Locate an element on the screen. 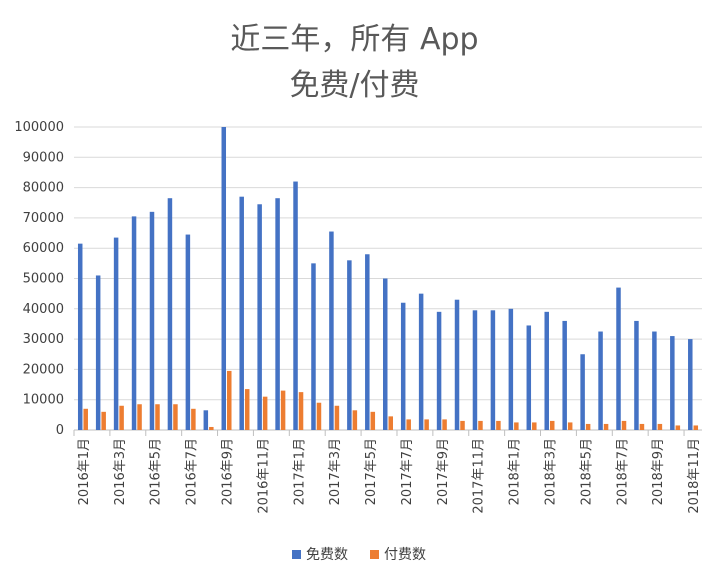  legend-label-free: 免费数 is located at coordinates (327, 555).